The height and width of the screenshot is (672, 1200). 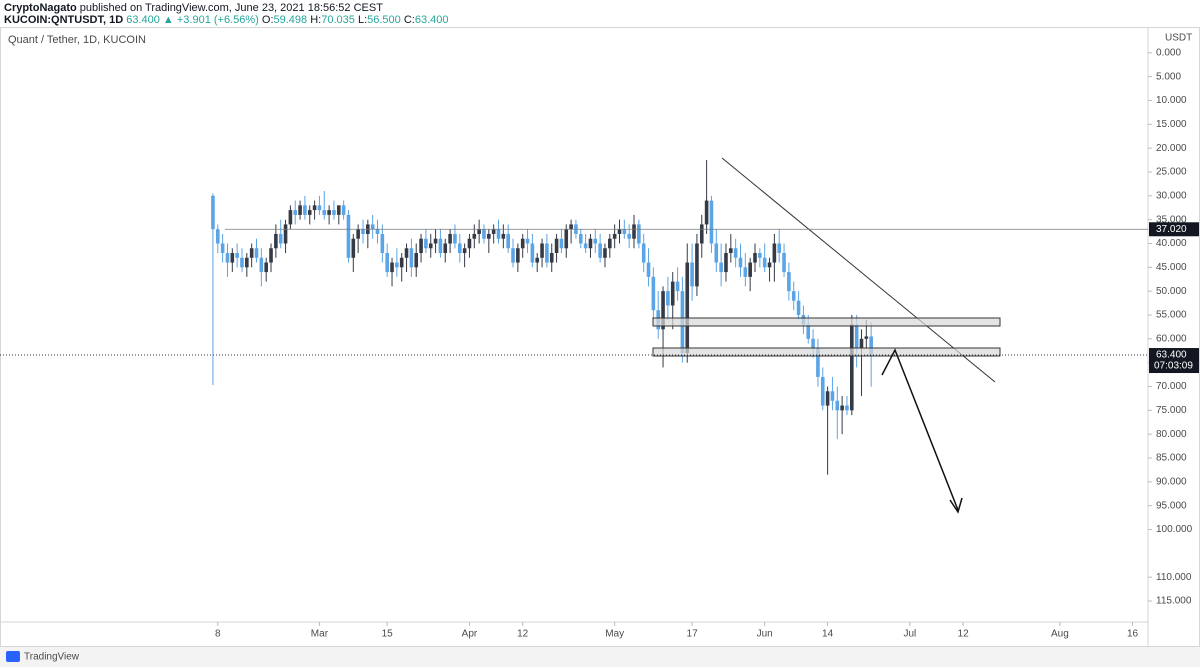 What do you see at coordinates (1171, 315) in the screenshot?
I see `y-tick-label: 55.000` at bounding box center [1171, 315].